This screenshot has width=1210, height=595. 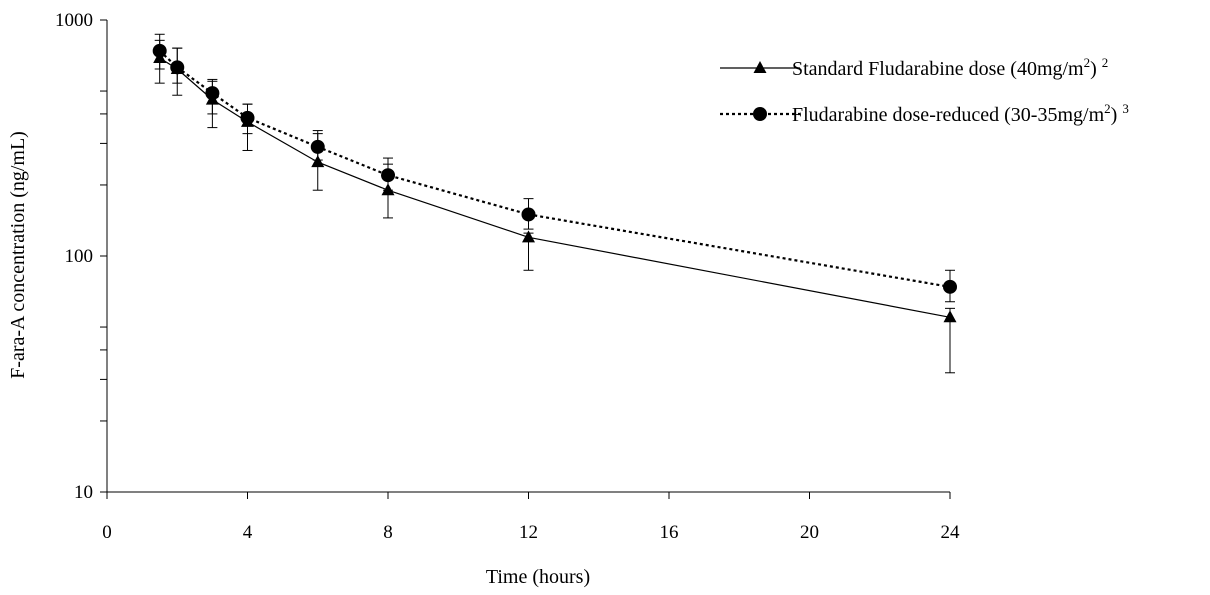 What do you see at coordinates (950, 67) in the screenshot?
I see `legend-label: Standard Fludarabine dose (40mg/m2) 2` at bounding box center [950, 67].